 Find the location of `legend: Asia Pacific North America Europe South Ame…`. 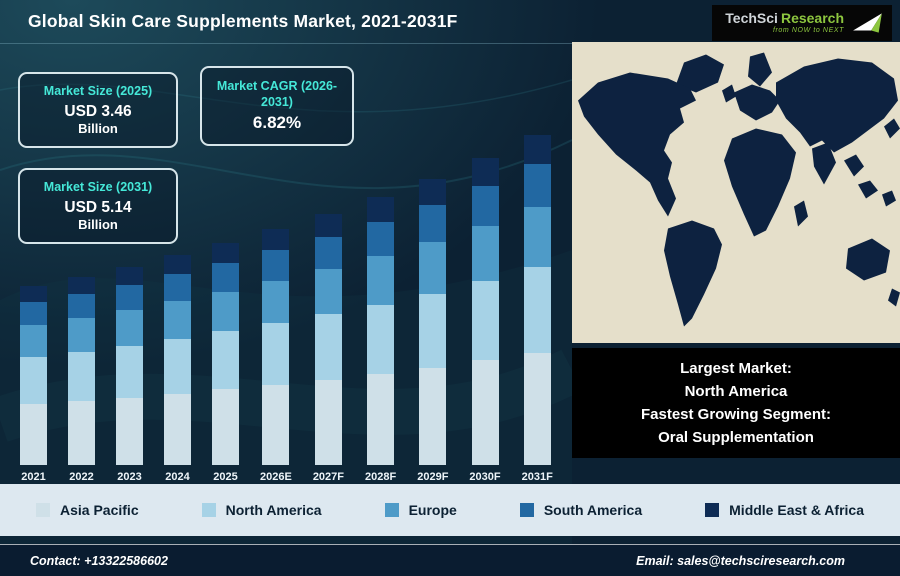

legend: Asia Pacific North America Europe South Ame… is located at coordinates (450, 510).